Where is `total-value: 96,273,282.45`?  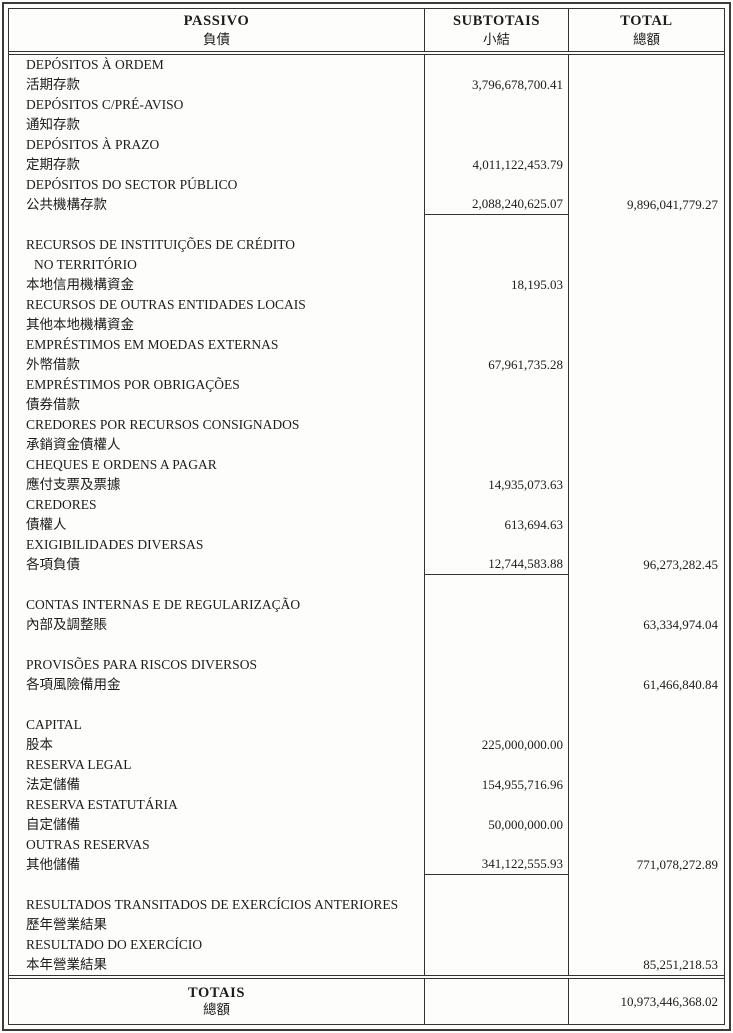
total-value: 96,273,282.45 is located at coordinates (680, 564).